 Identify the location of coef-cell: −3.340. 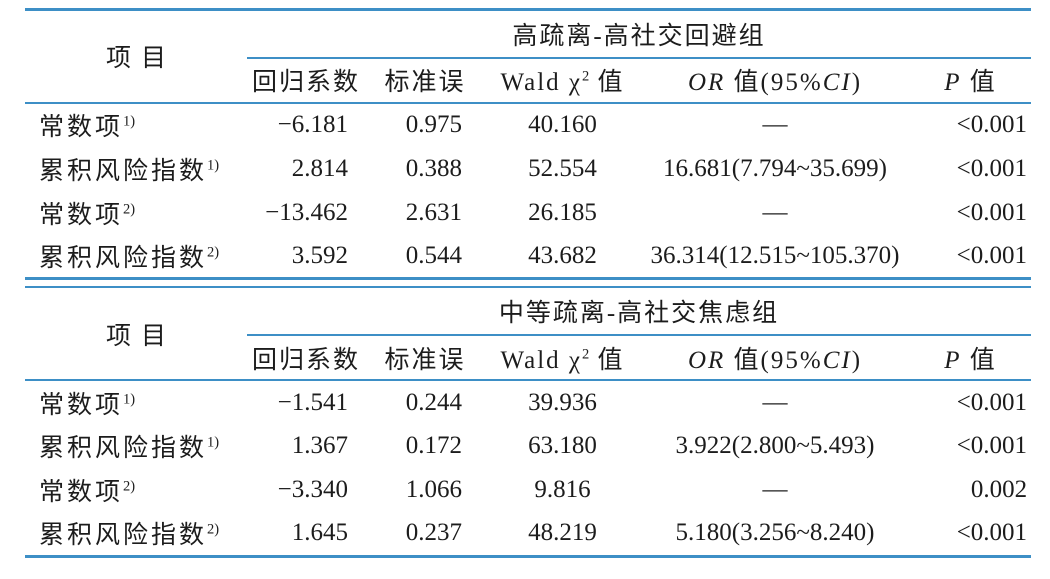
(312, 489).